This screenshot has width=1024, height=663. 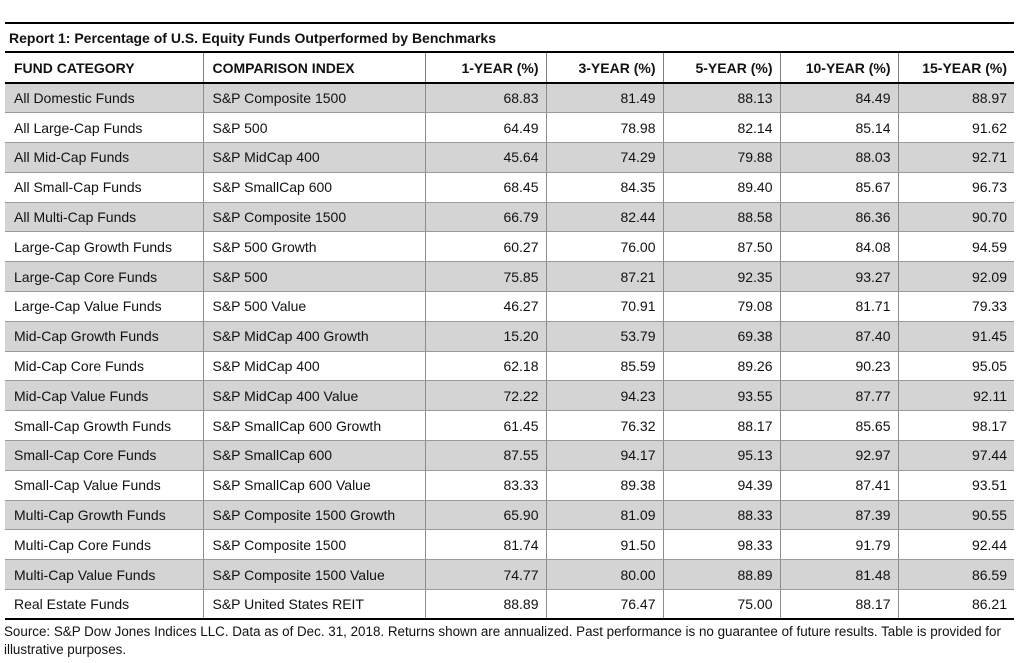 I want to click on one-year-cell: 45.64, so click(x=486, y=157).